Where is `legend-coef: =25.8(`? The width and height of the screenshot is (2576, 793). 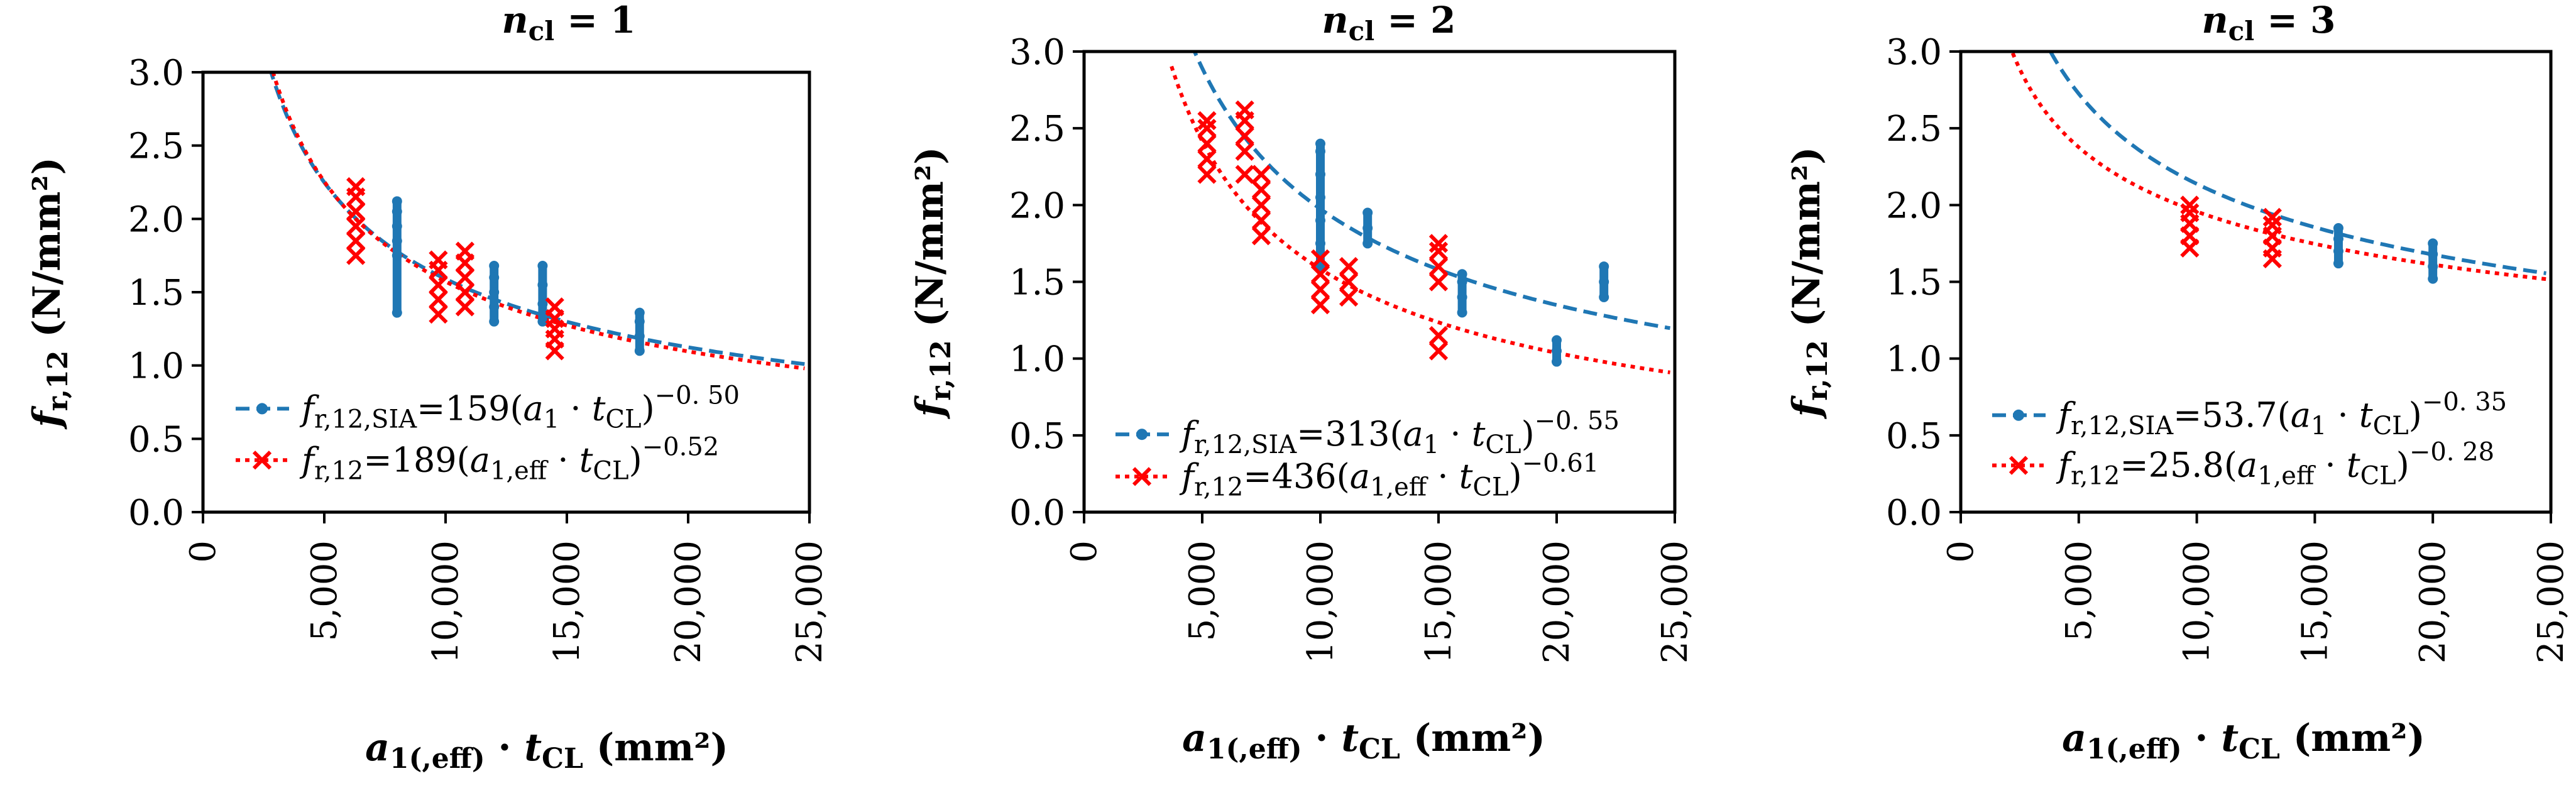
legend-coef: =25.8( is located at coordinates (2178, 465).